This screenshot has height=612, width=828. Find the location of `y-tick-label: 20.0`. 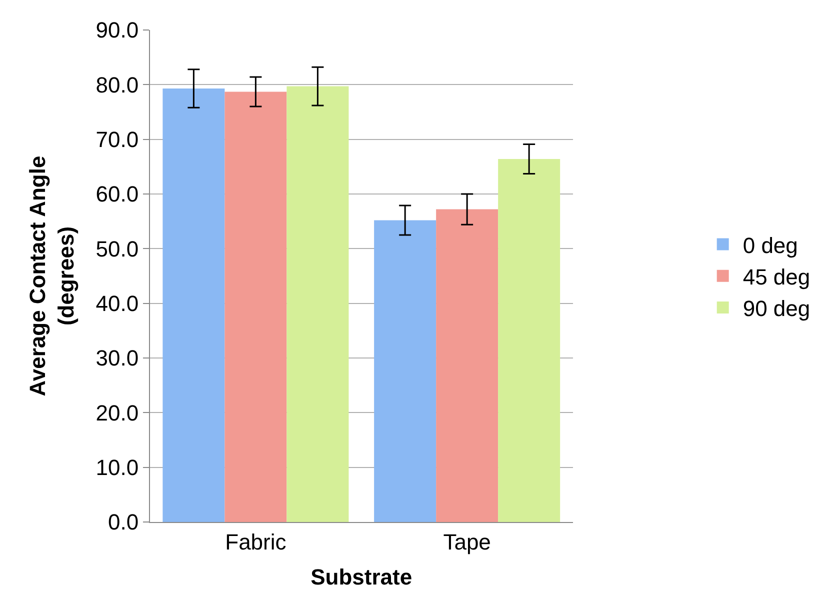

y-tick-label: 20.0 is located at coordinates (117, 413).